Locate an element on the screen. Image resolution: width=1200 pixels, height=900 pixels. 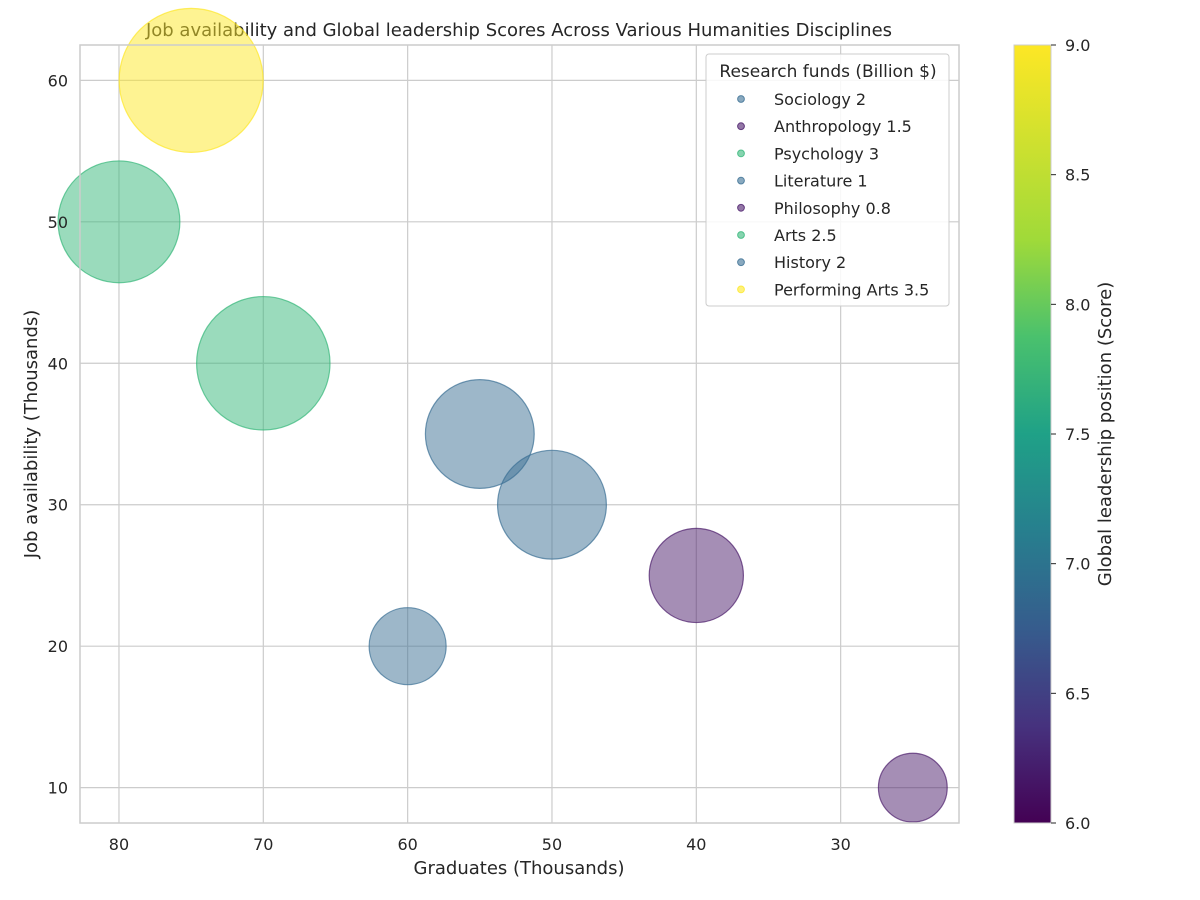
legend-item-label: Psychology 3 is located at coordinates (826, 153).